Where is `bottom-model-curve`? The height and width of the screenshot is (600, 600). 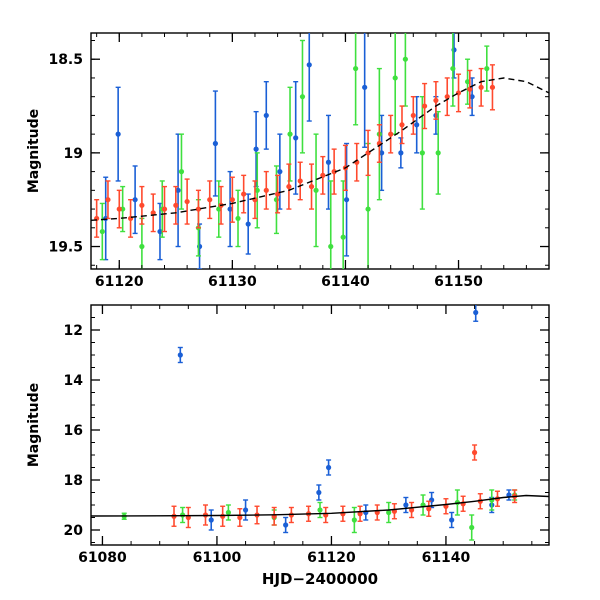
bottom-model-curve is located at coordinates (320, 505).